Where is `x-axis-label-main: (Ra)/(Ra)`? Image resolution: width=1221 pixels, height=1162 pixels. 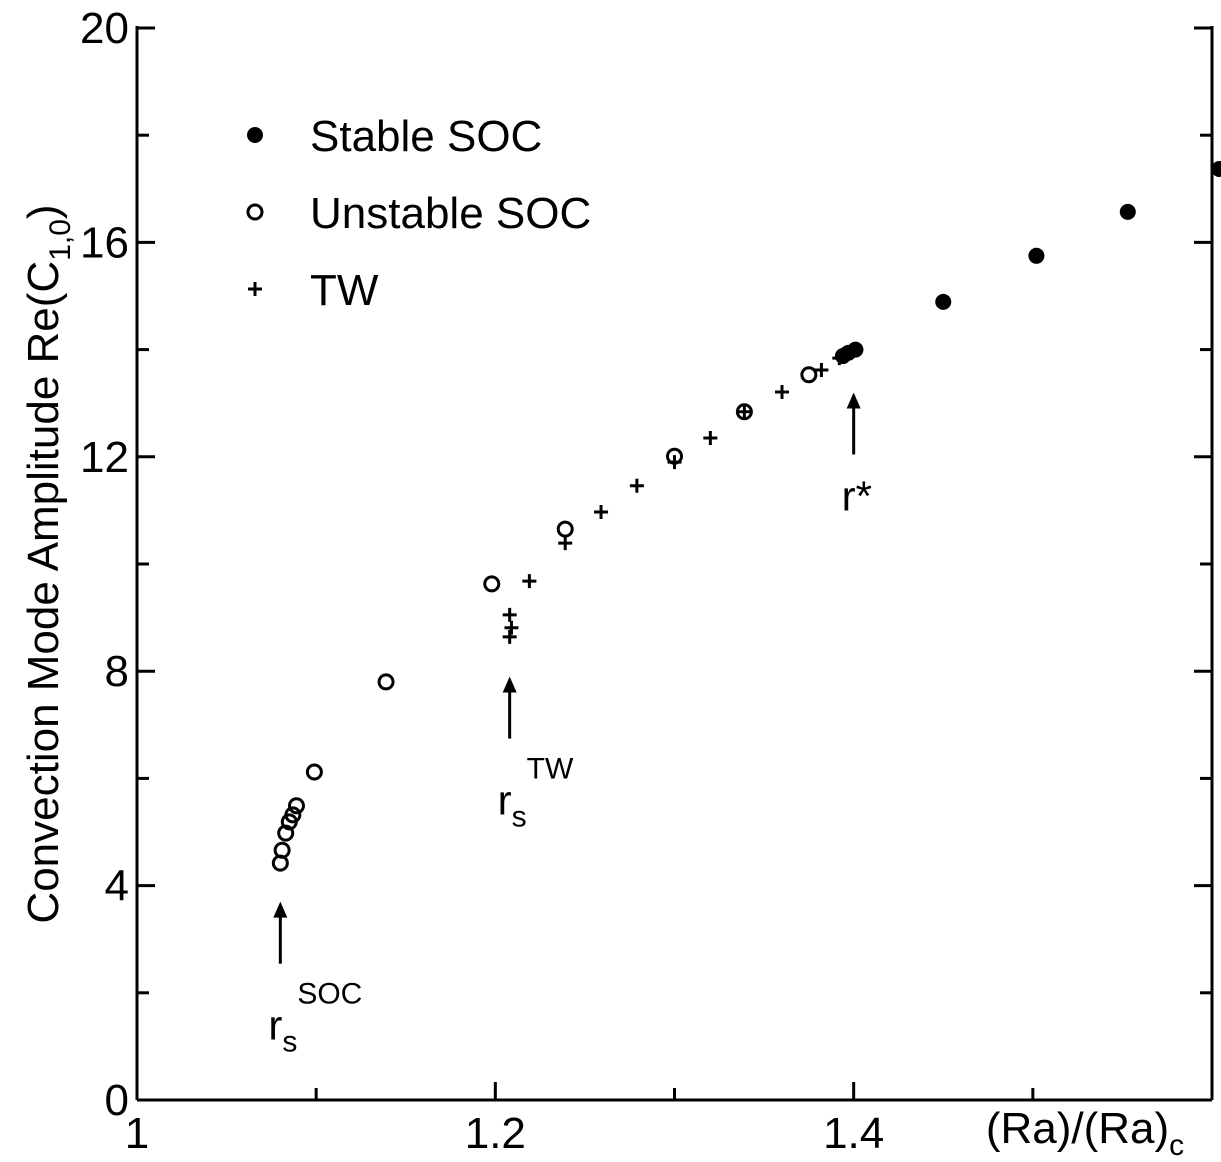 x-axis-label-main: (Ra)/(Ra) is located at coordinates (1077, 1128).